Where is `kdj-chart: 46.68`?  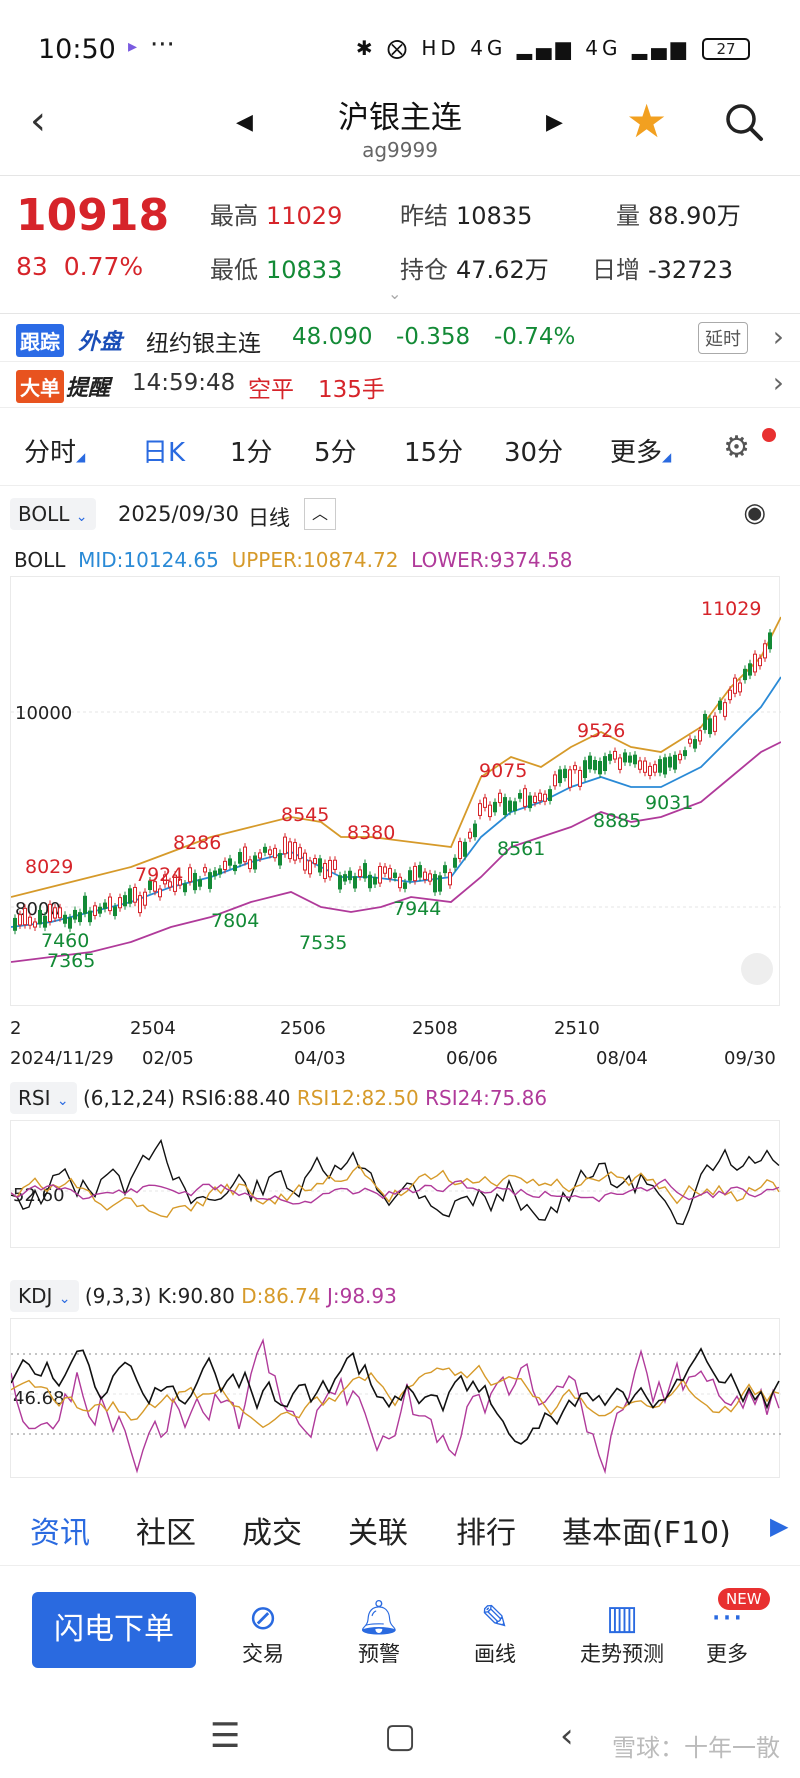 kdj-chart: 46.68 is located at coordinates (395, 1398).